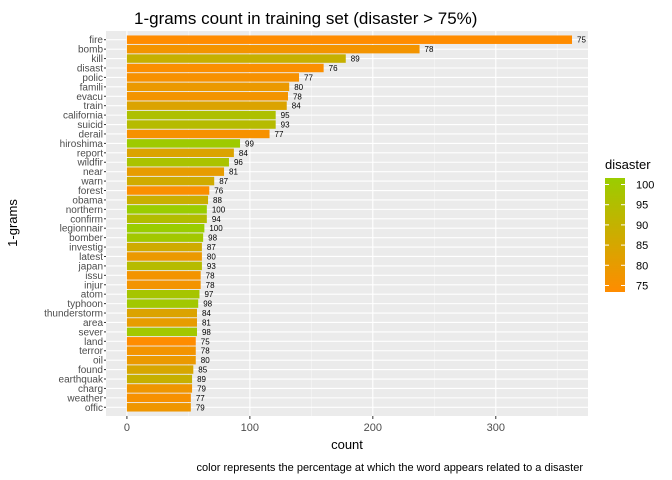 The image size is (672, 480). What do you see at coordinates (238, 162) in the screenshot?
I see `bar-value-label: 96` at bounding box center [238, 162].